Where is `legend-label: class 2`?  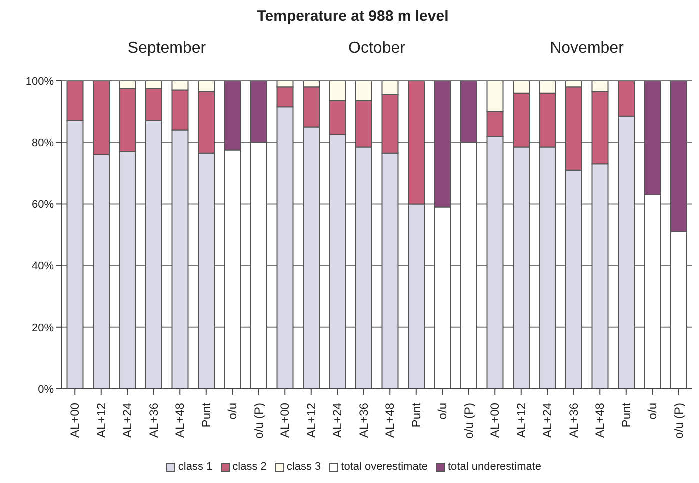
legend-label: class 2 is located at coordinates (249, 467).